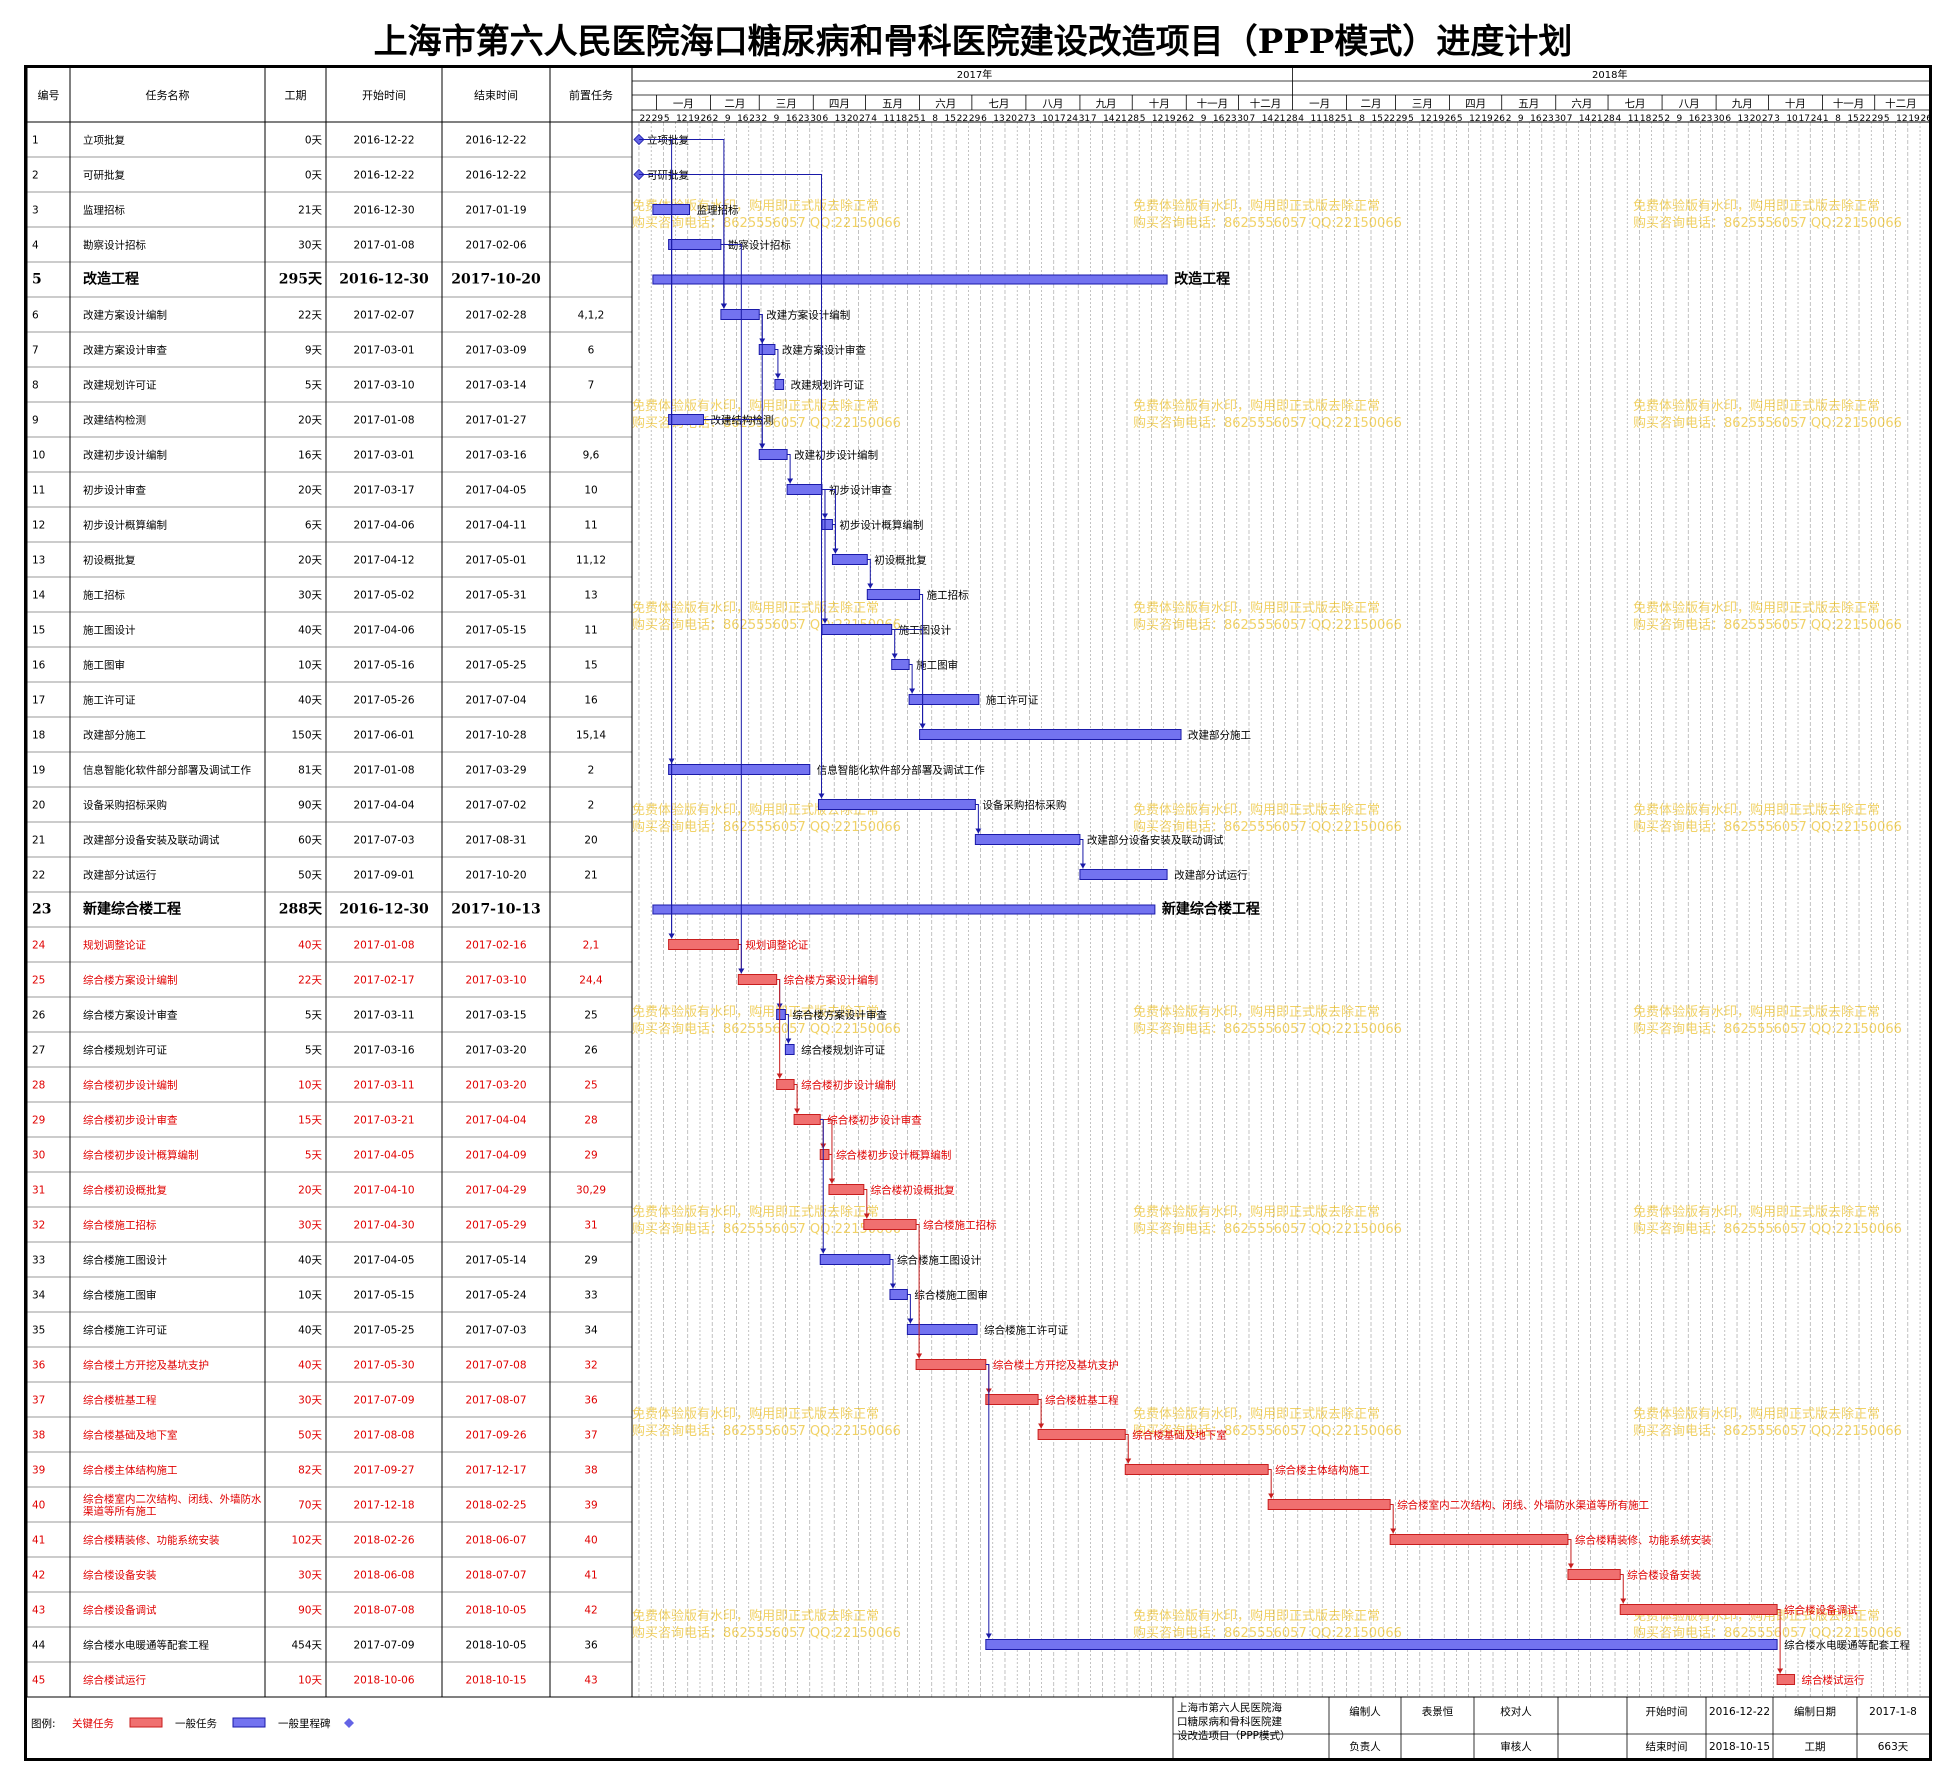 This screenshot has width=1946, height=1776. I want to click on week-tick-label: 31, so click(1084, 119).